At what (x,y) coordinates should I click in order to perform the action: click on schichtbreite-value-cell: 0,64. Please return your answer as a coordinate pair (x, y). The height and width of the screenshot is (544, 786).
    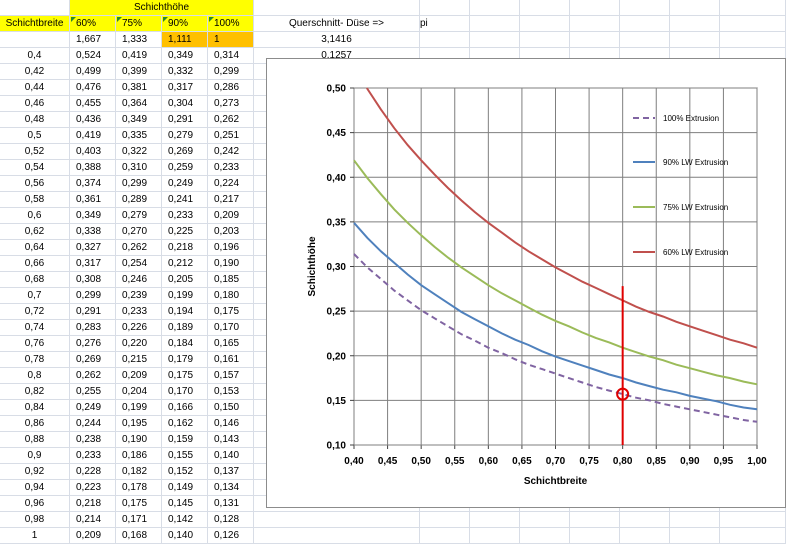
    Looking at the image, I should click on (35, 248).